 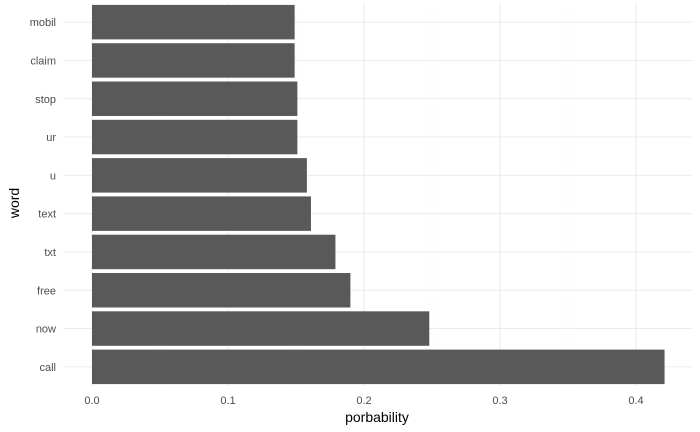 What do you see at coordinates (378, 367) in the screenshot?
I see `bar-call` at bounding box center [378, 367].